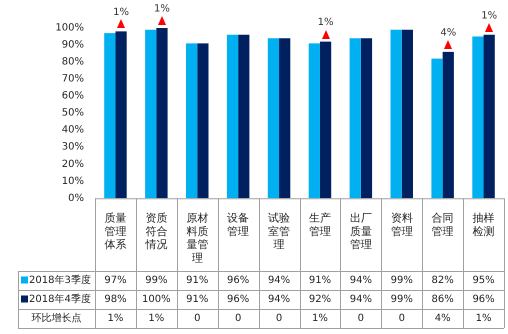  I want to click on legend-label: 2018年4季度, so click(60, 299).